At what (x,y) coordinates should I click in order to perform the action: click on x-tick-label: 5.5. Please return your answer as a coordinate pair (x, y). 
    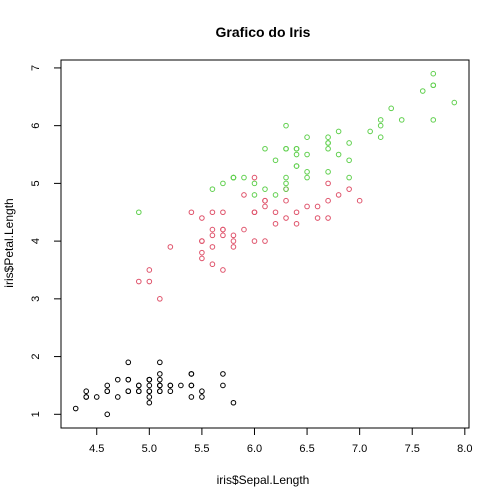
    Looking at the image, I should click on (201, 449).